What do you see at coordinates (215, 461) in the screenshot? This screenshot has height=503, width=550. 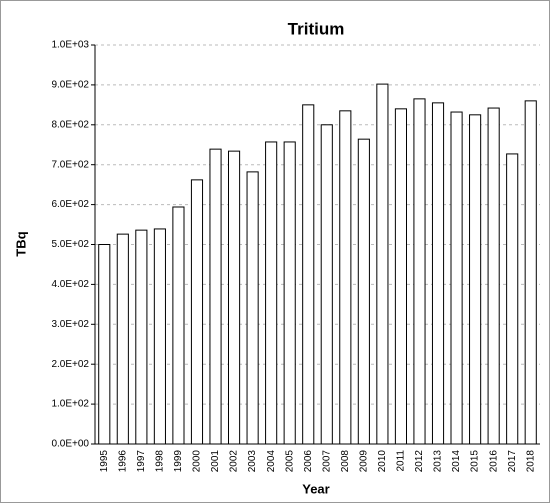 I see `x-tick-label: 2001` at bounding box center [215, 461].